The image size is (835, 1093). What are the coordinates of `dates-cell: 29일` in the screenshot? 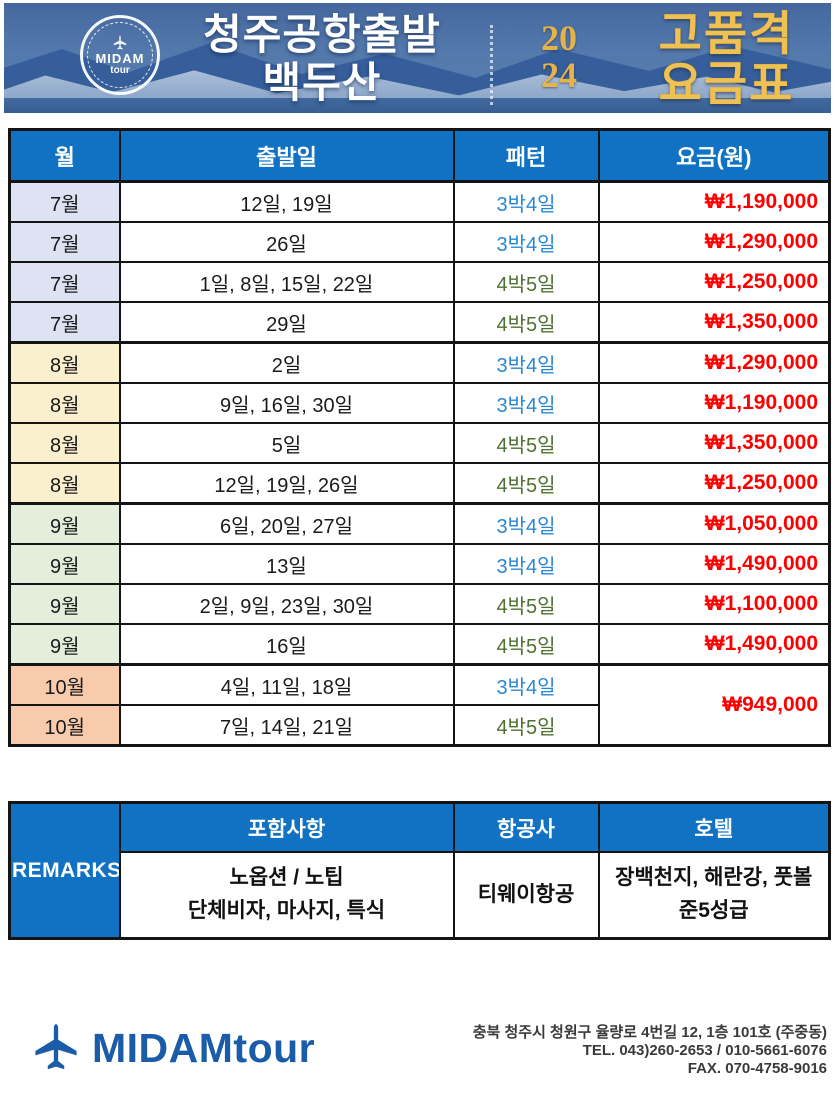 It's located at (286, 322).